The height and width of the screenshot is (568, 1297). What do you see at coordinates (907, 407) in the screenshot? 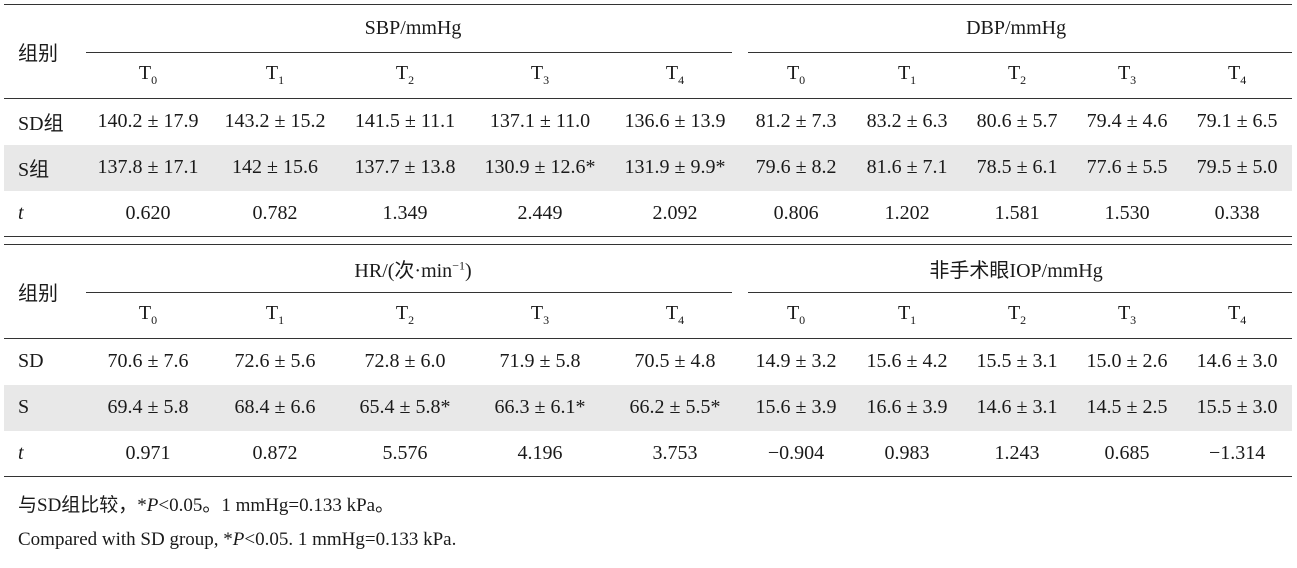
I see `table-cell: 16.6 ± 3.9` at bounding box center [907, 407].